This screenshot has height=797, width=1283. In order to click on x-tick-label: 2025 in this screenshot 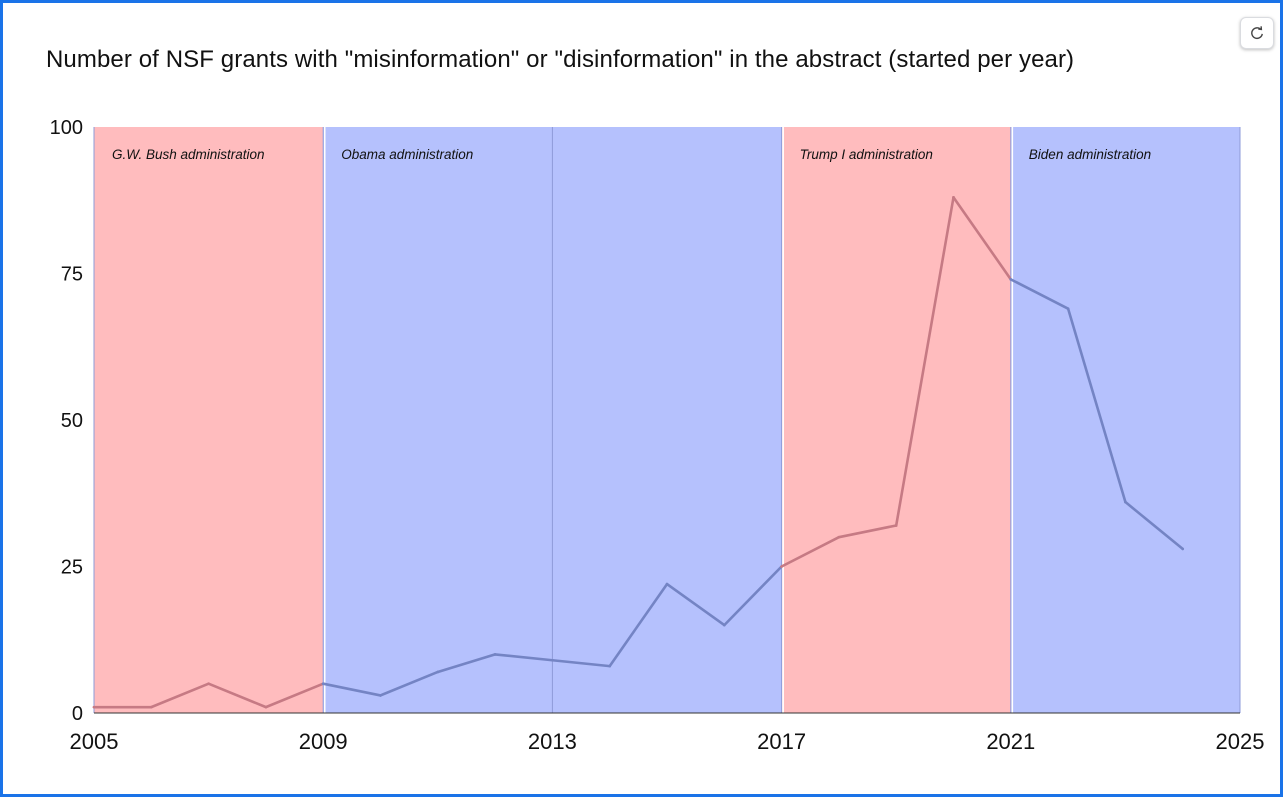, I will do `click(1240, 741)`.